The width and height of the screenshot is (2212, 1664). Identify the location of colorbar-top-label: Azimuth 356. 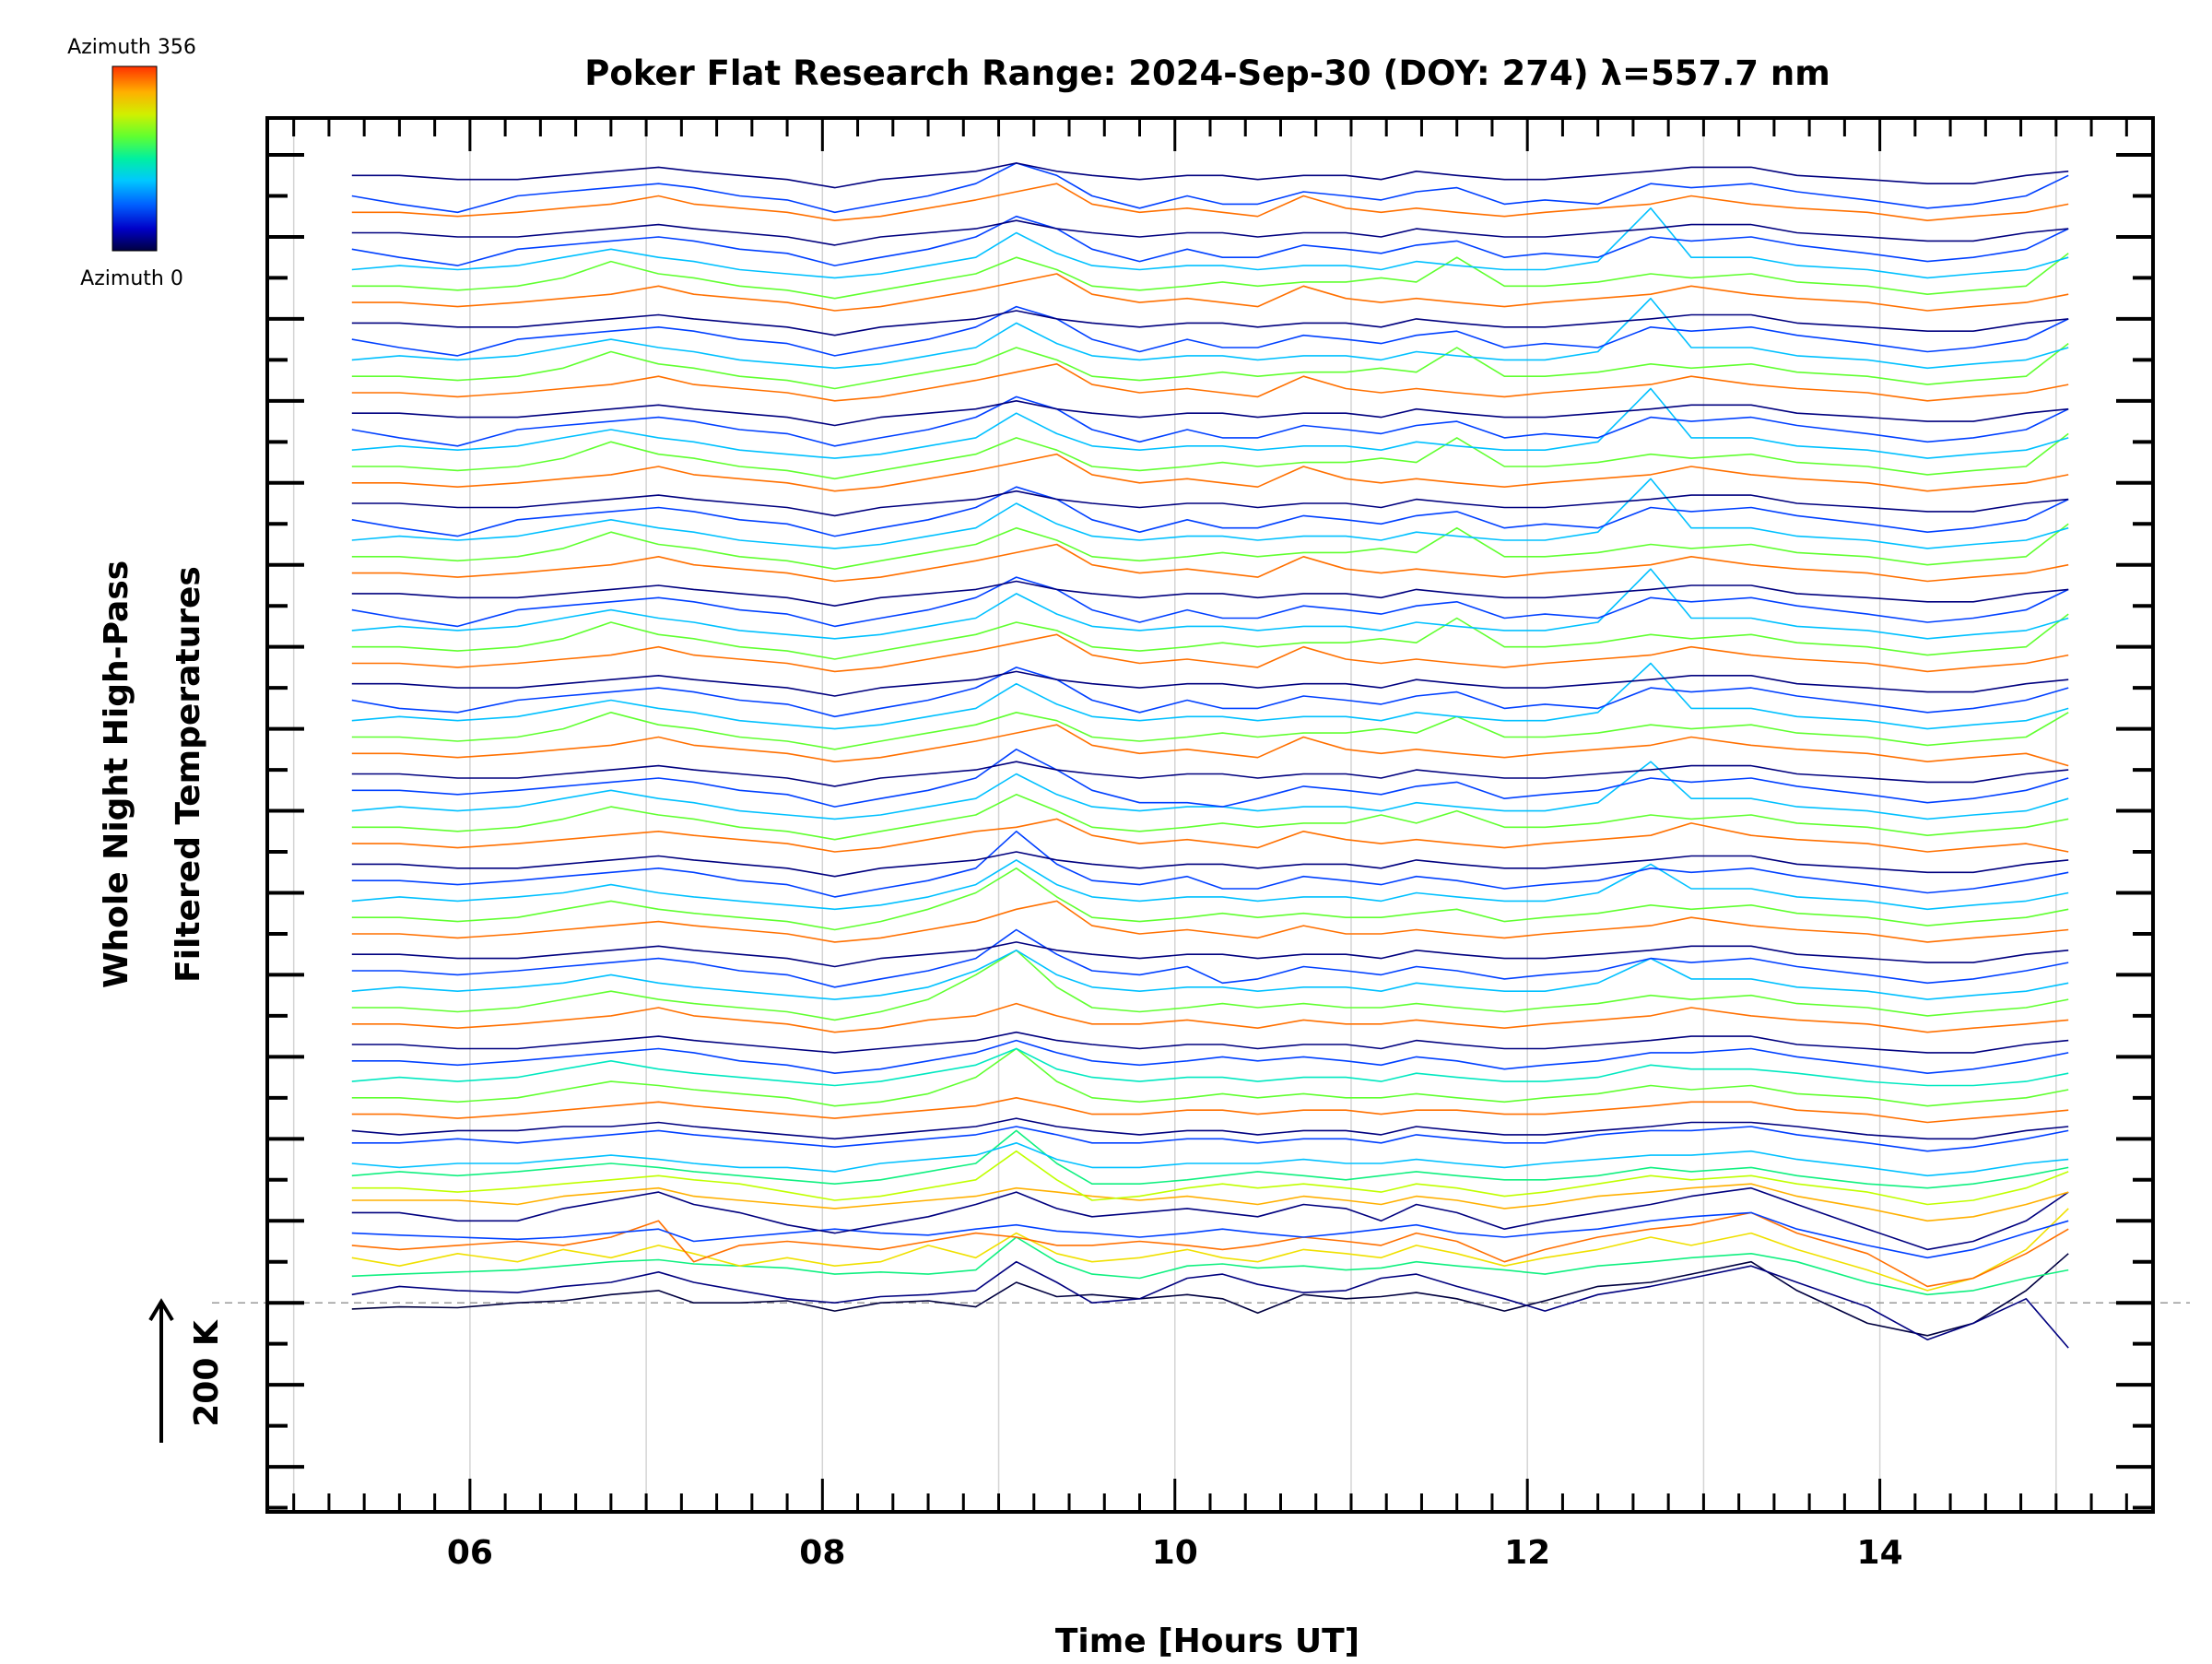
(131, 47).